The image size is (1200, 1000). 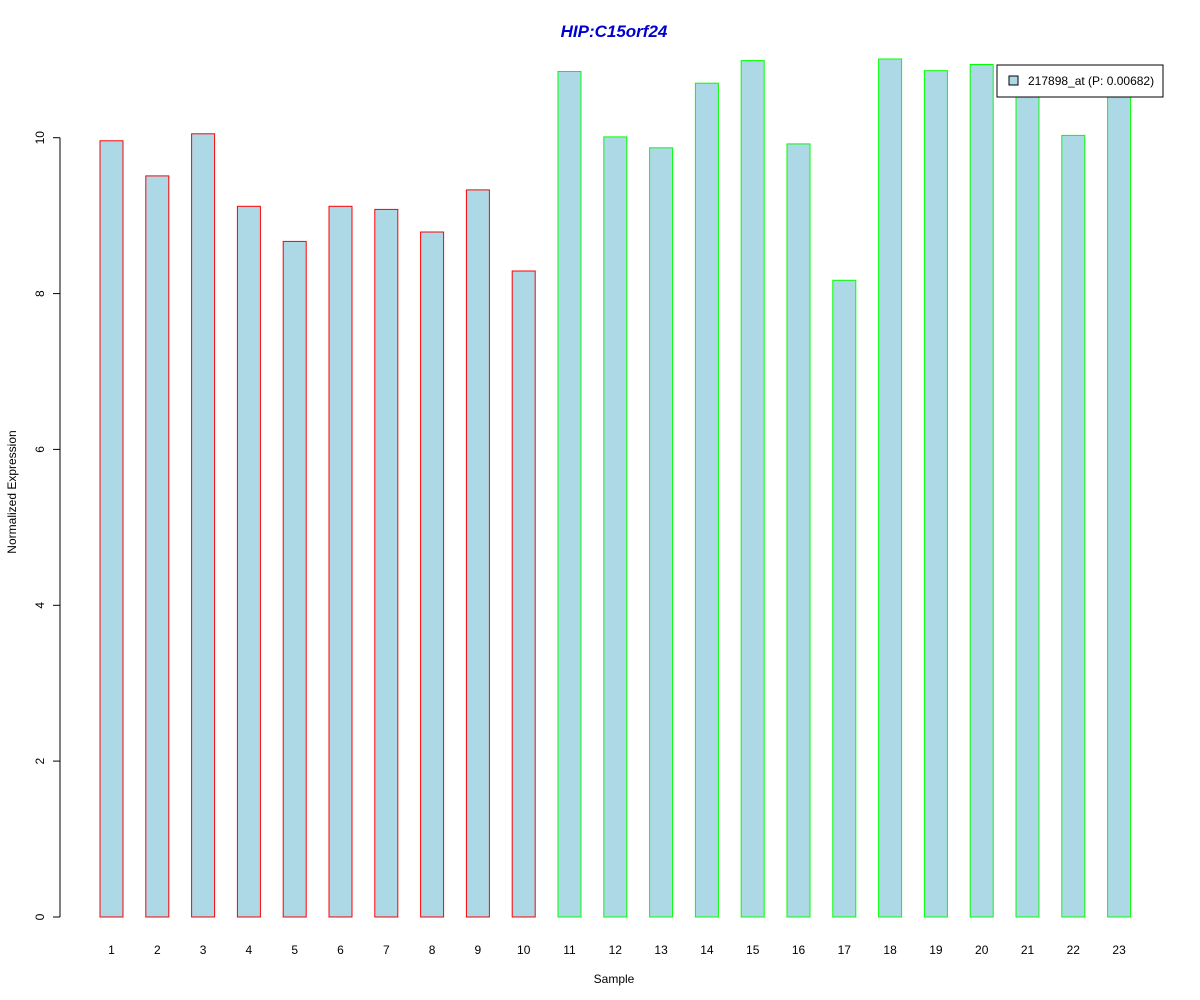 What do you see at coordinates (249, 950) in the screenshot?
I see `x-tick-label: 4` at bounding box center [249, 950].